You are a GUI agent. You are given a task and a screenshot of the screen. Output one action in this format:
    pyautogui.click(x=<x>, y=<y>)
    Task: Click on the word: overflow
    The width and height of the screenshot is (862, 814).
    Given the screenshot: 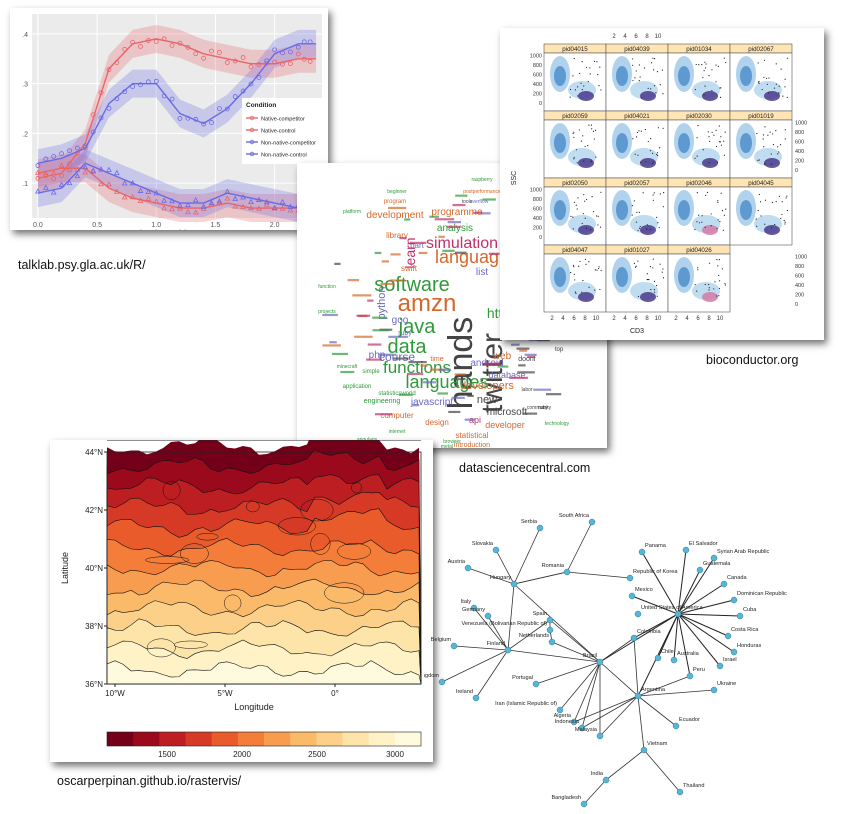 What is the action you would take?
    pyautogui.click(x=479, y=202)
    